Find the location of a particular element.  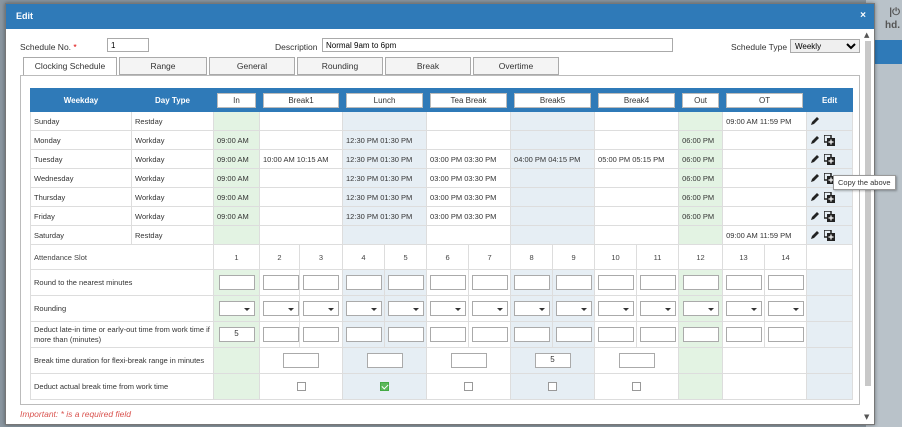

in-cell is located at coordinates (236, 121).